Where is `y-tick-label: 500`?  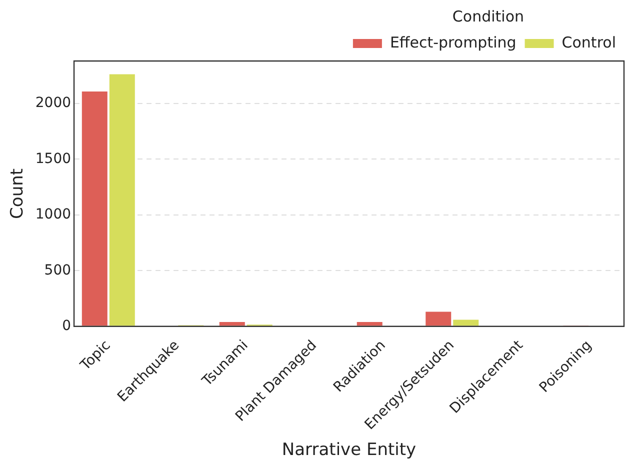
y-tick-label: 500 is located at coordinates (58, 270).